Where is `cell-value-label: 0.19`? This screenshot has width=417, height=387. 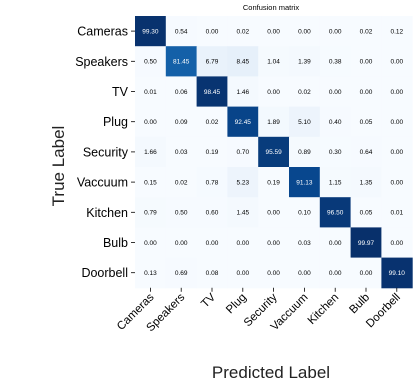 cell-value-label: 0.19 is located at coordinates (273, 182).